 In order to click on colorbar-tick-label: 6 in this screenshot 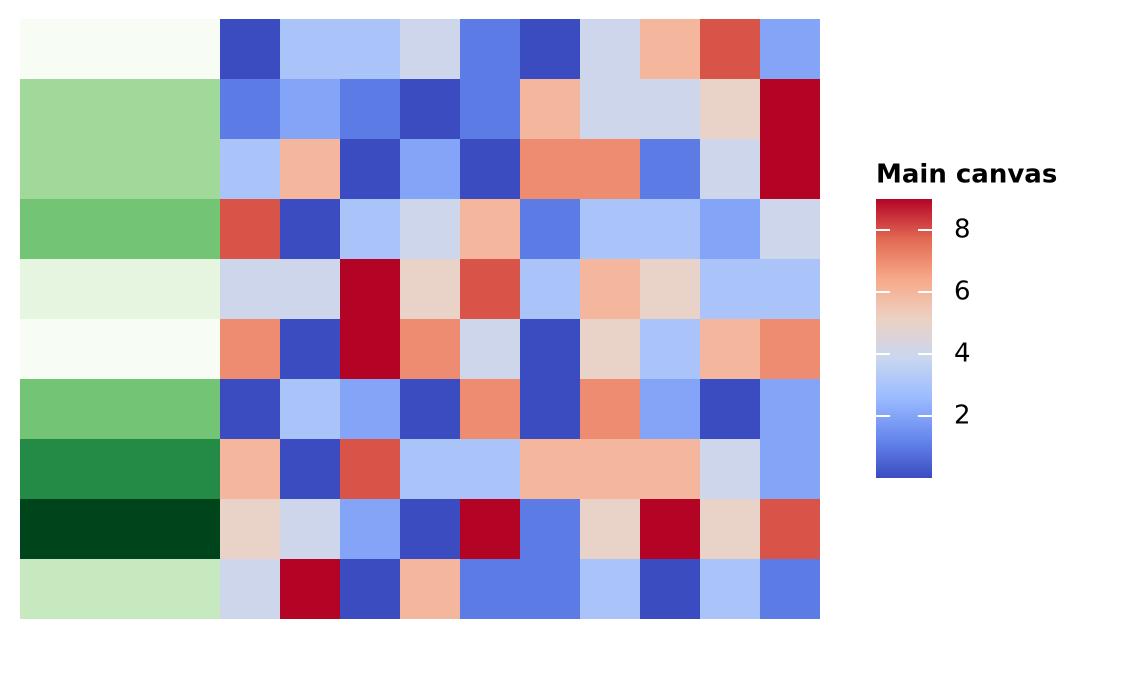, I will do `click(962, 292)`.